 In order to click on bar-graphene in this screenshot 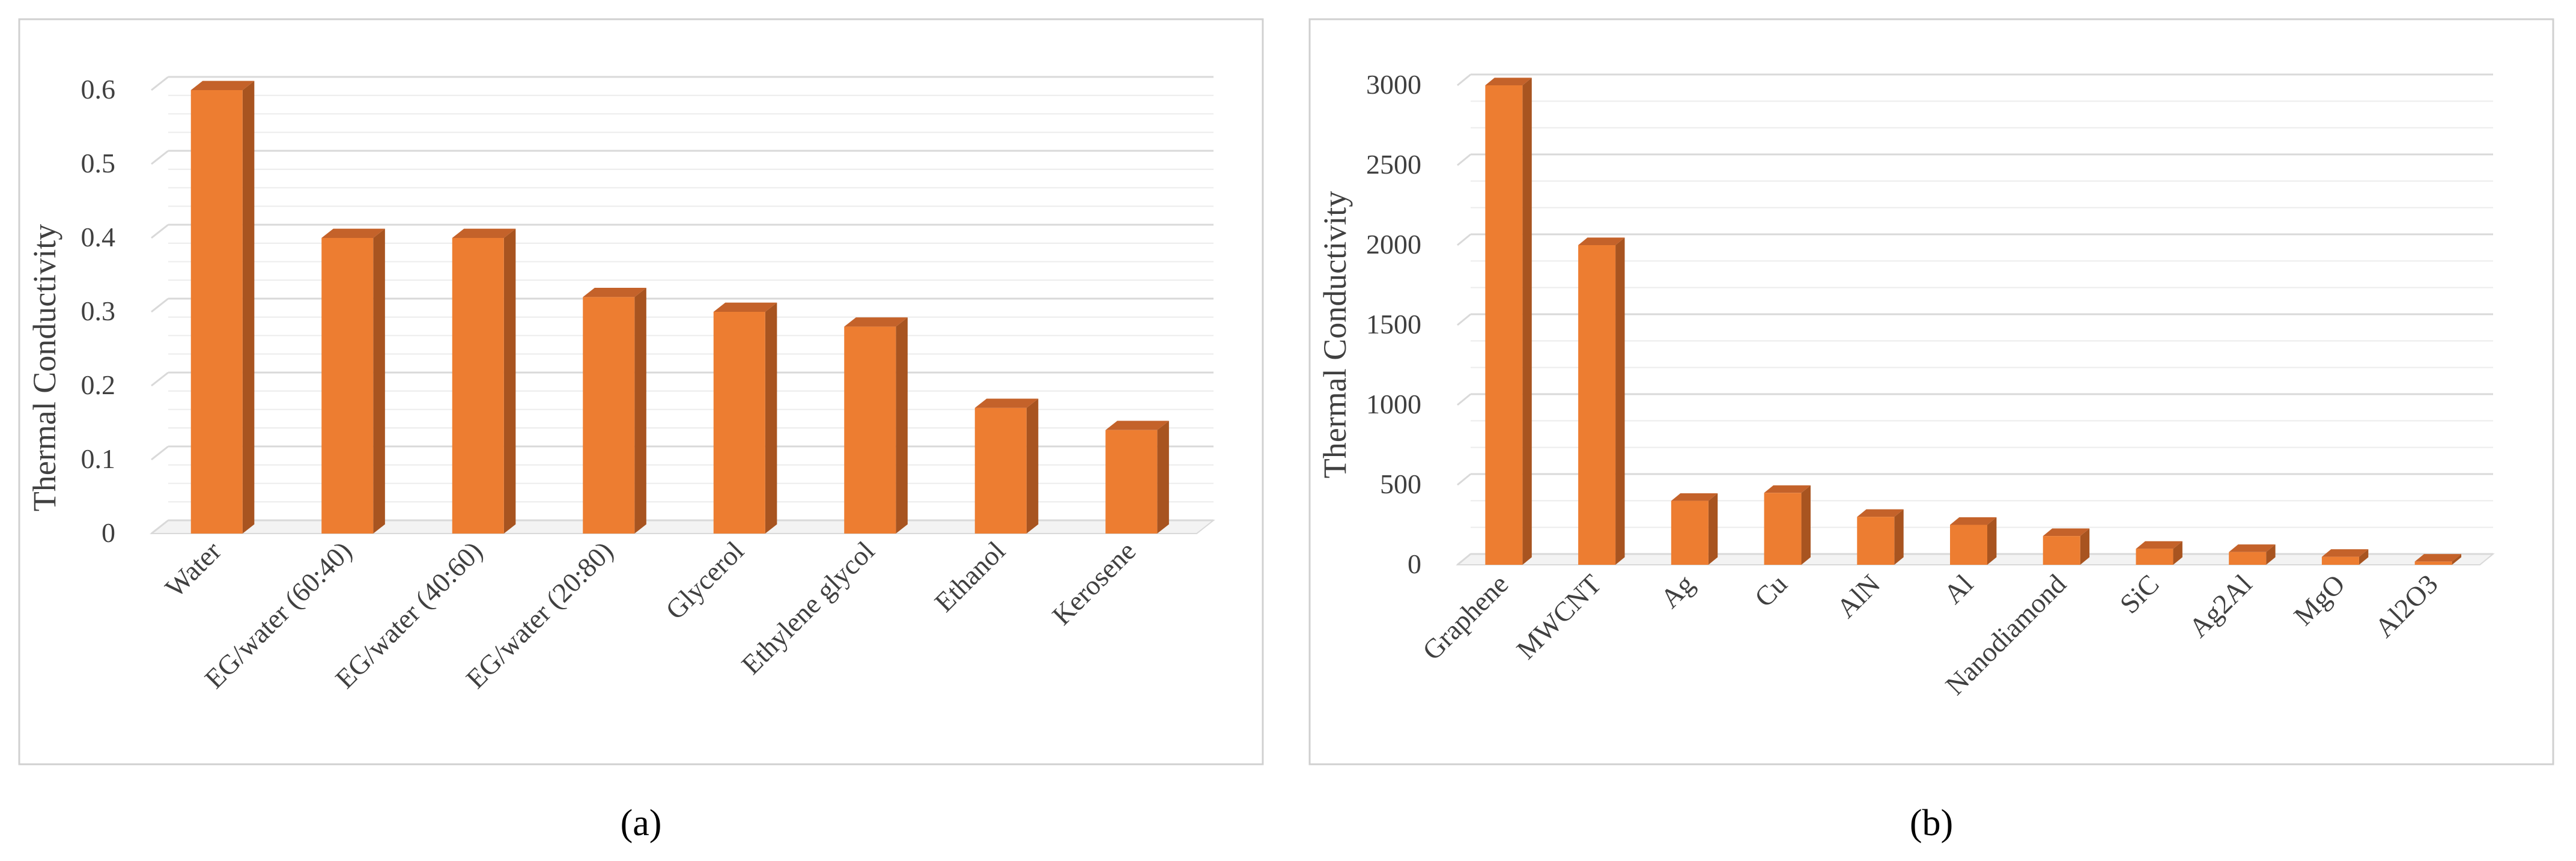, I will do `click(1508, 321)`.